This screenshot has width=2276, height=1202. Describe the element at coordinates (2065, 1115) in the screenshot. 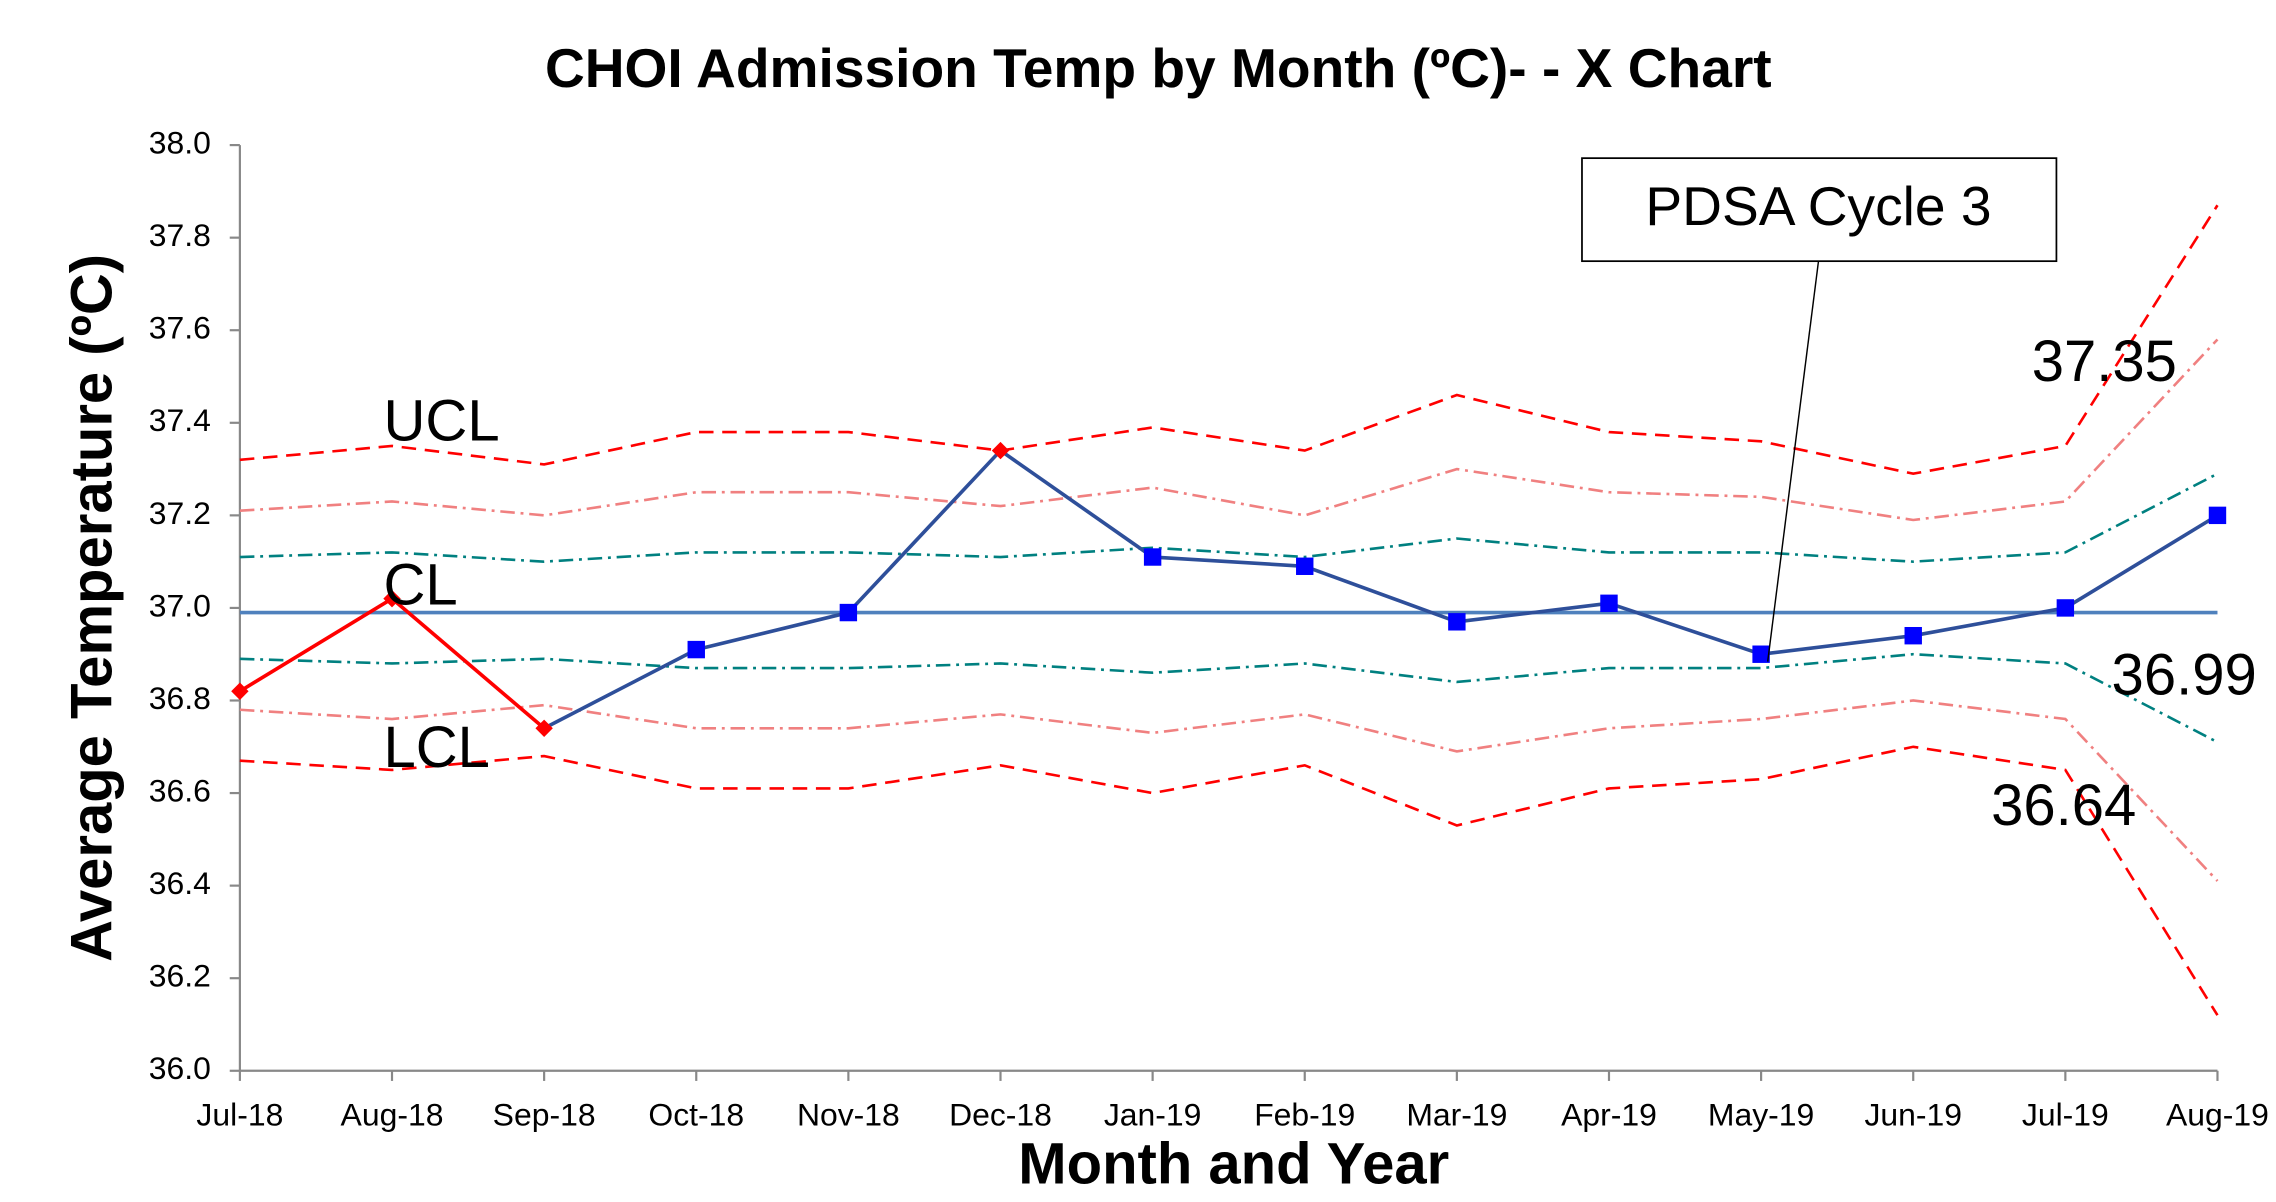

I see `x-tick-label: Jul-19` at that location.